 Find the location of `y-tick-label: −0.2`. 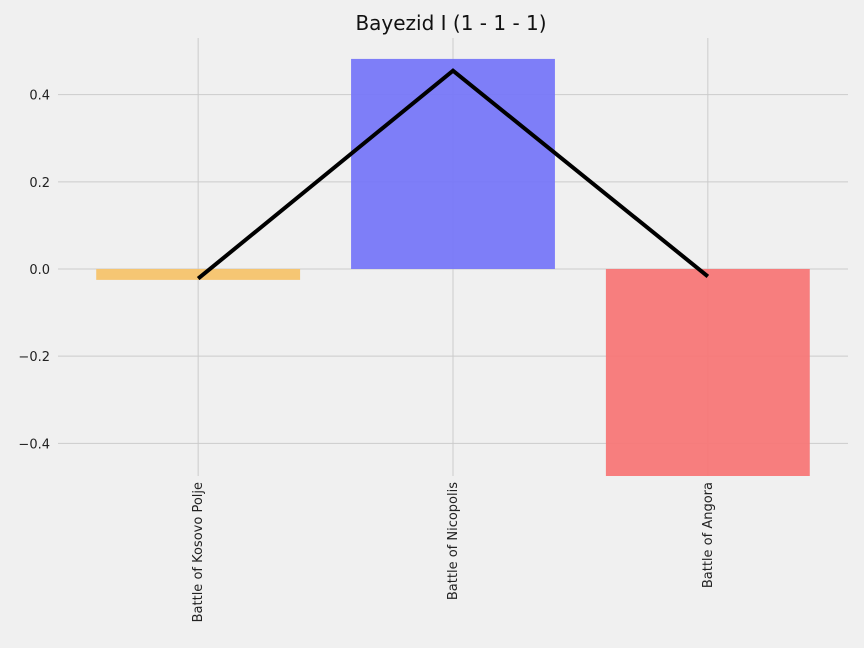

y-tick-label: −0.2 is located at coordinates (34, 357).